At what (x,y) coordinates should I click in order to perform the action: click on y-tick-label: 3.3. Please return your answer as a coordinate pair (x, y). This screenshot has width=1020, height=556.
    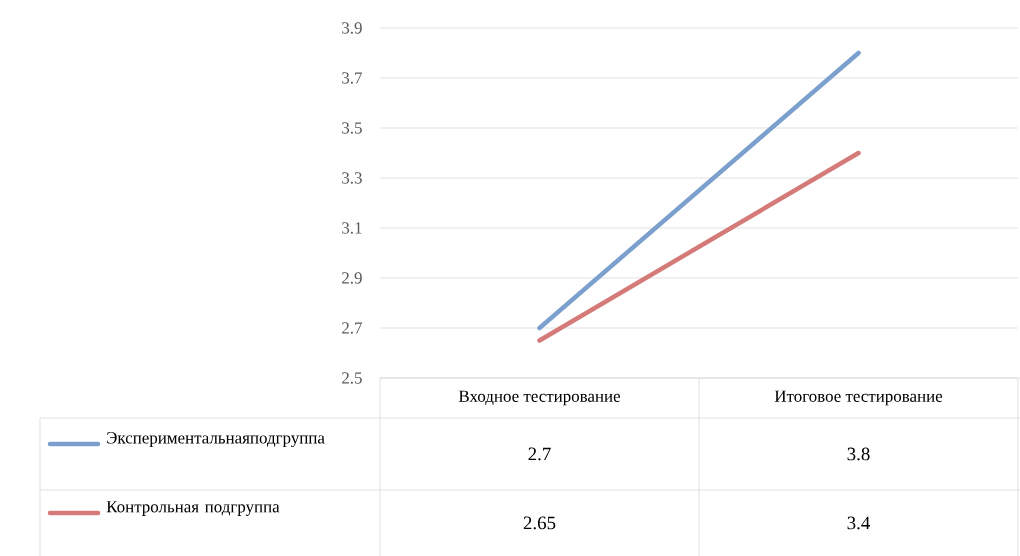
    Looking at the image, I should click on (352, 178).